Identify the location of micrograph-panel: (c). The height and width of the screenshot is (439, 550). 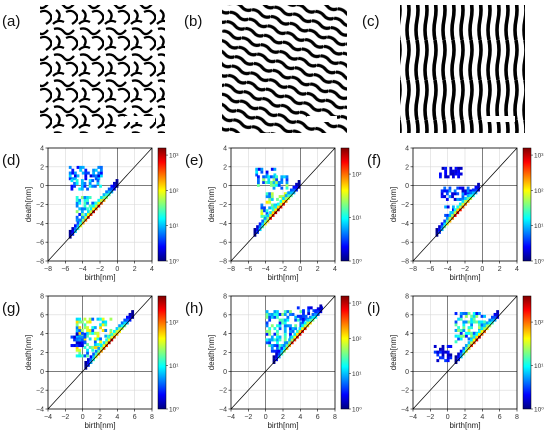
(443, 69).